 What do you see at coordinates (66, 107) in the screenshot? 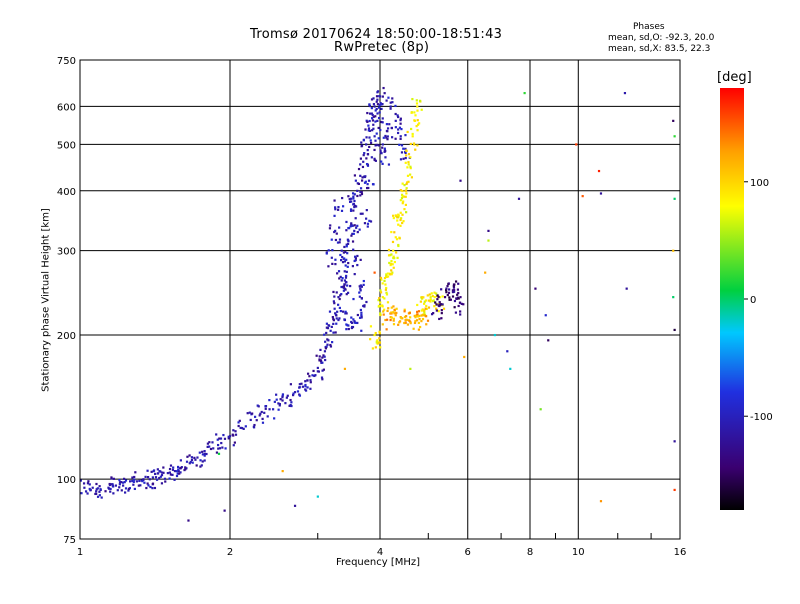
I see `y-tick-label: 600` at bounding box center [66, 107].